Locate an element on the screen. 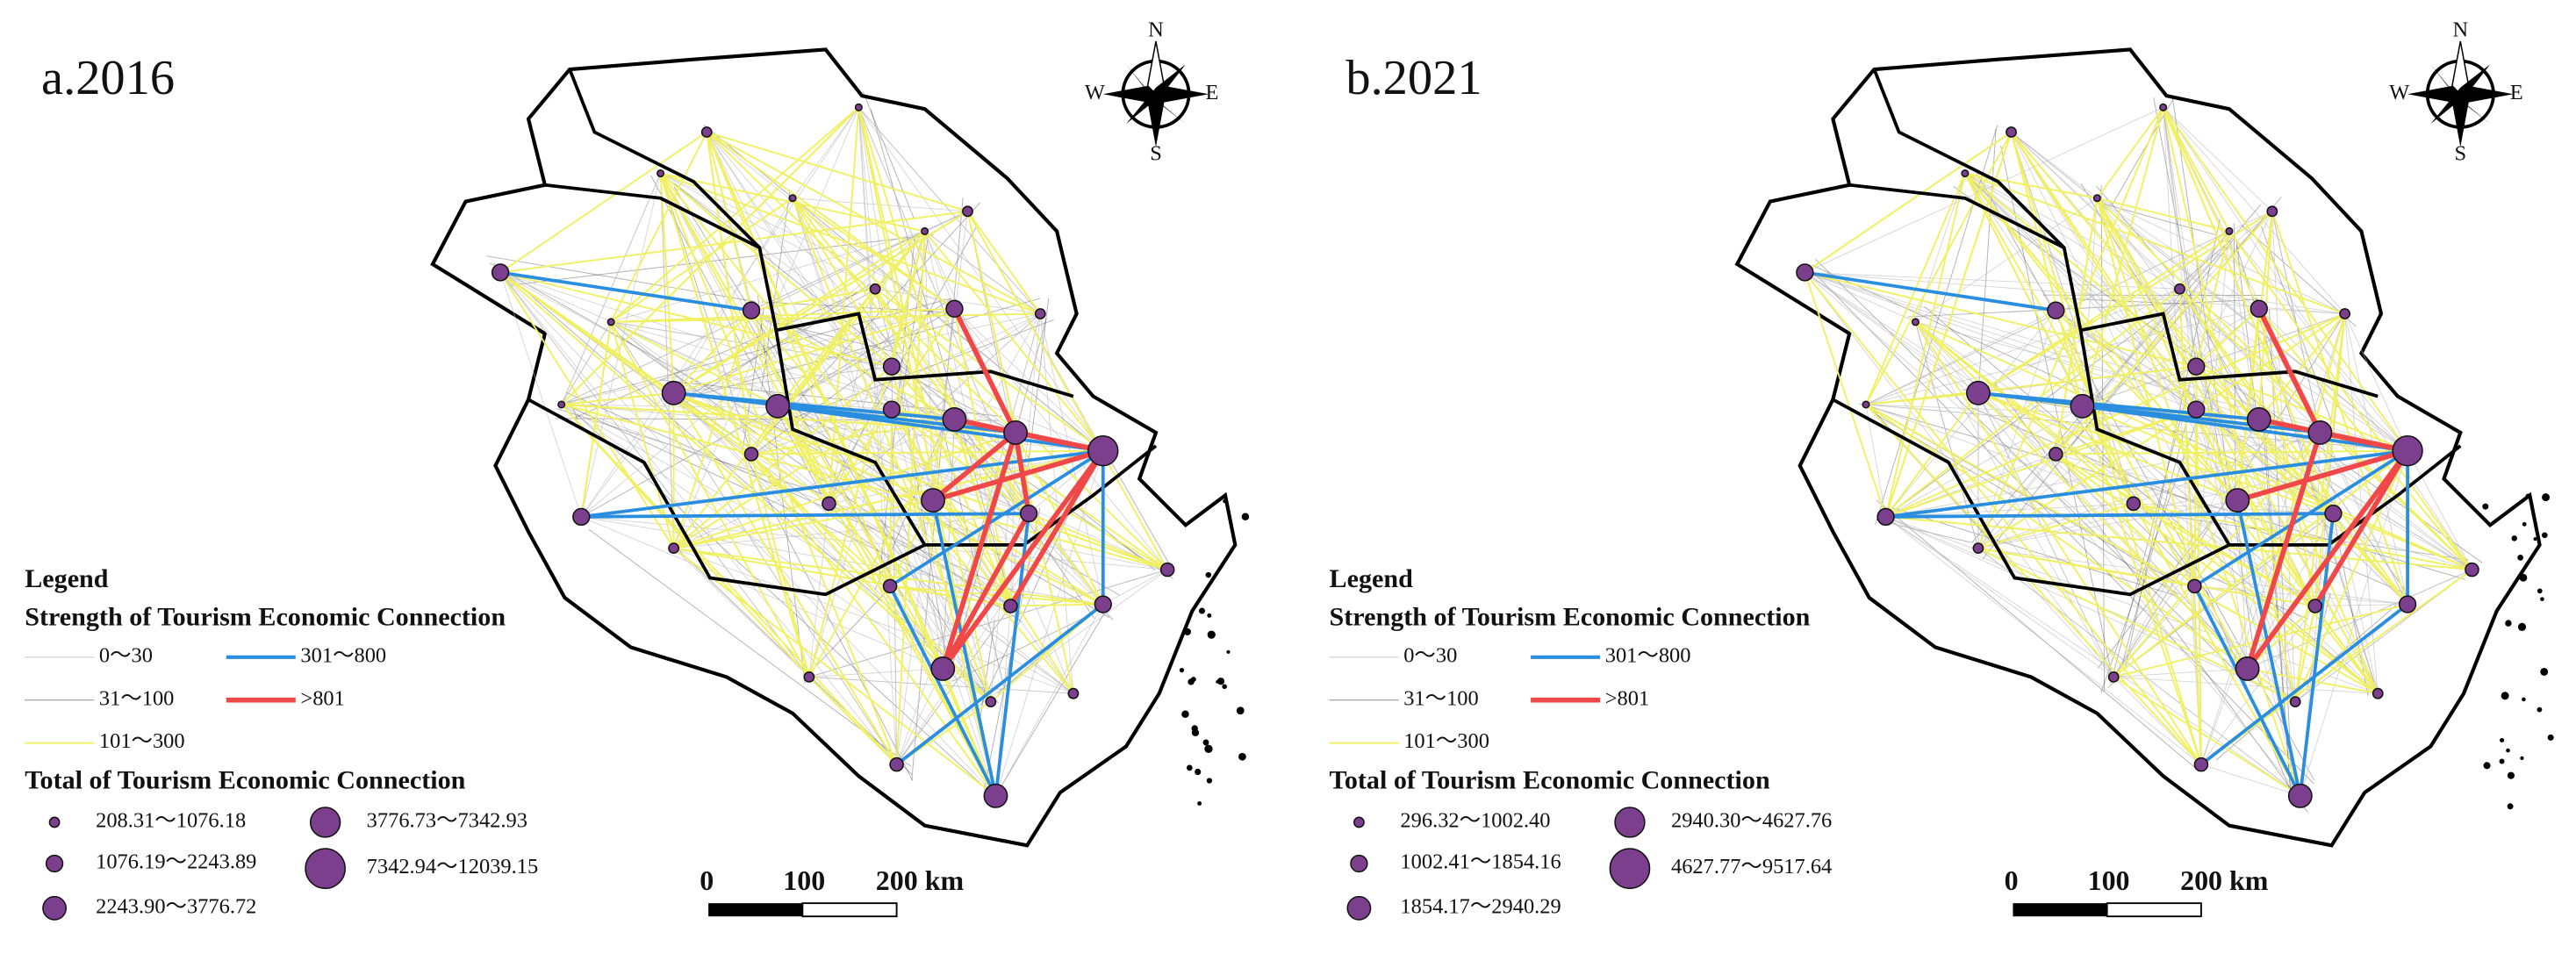  legend-label: 0～30 is located at coordinates (1430, 655).